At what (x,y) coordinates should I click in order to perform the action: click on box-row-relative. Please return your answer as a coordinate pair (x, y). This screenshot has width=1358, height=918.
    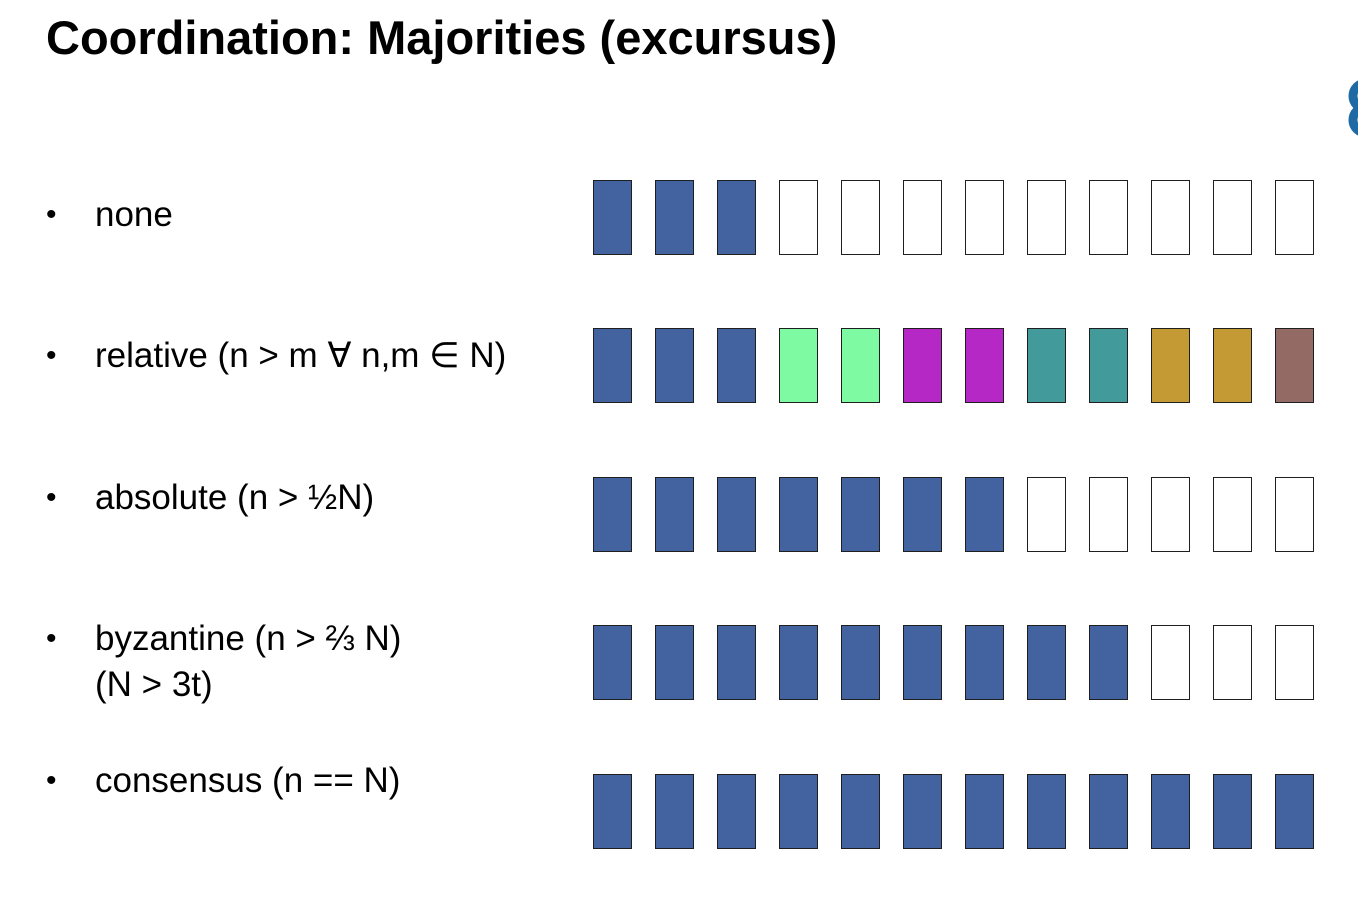
    Looking at the image, I should click on (953, 365).